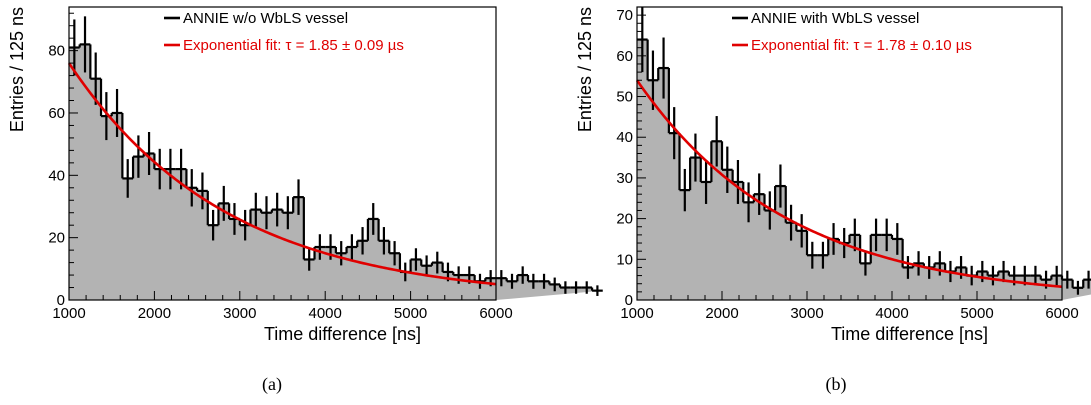  Describe the element at coordinates (272, 384) in the screenshot. I see `panel-caption: (a)` at that location.